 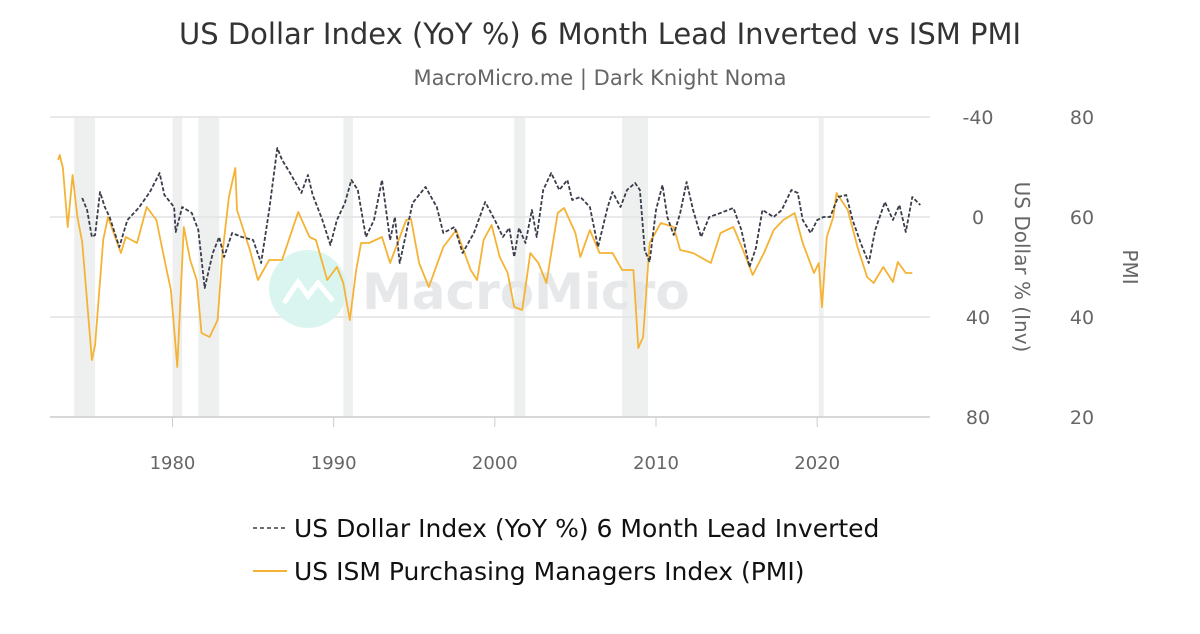 What do you see at coordinates (656, 463) in the screenshot?
I see `x-tick-label: 2010` at bounding box center [656, 463].